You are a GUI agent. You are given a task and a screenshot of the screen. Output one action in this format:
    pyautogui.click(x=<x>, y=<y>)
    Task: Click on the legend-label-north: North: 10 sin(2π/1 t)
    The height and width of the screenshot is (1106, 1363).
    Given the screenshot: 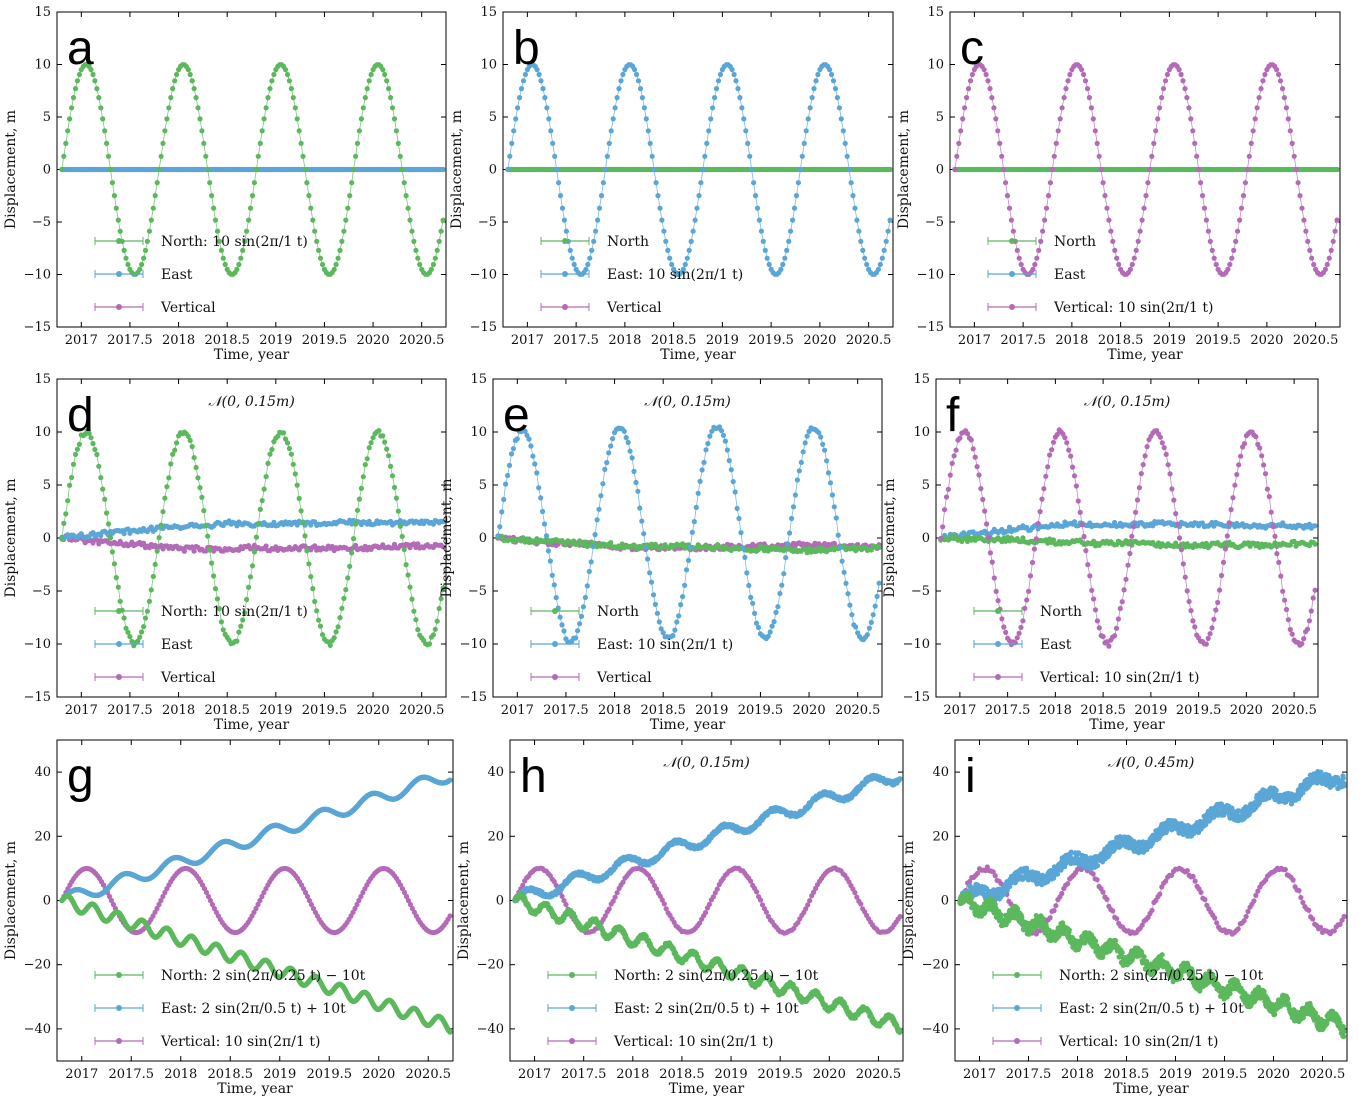 What is the action you would take?
    pyautogui.click(x=234, y=612)
    